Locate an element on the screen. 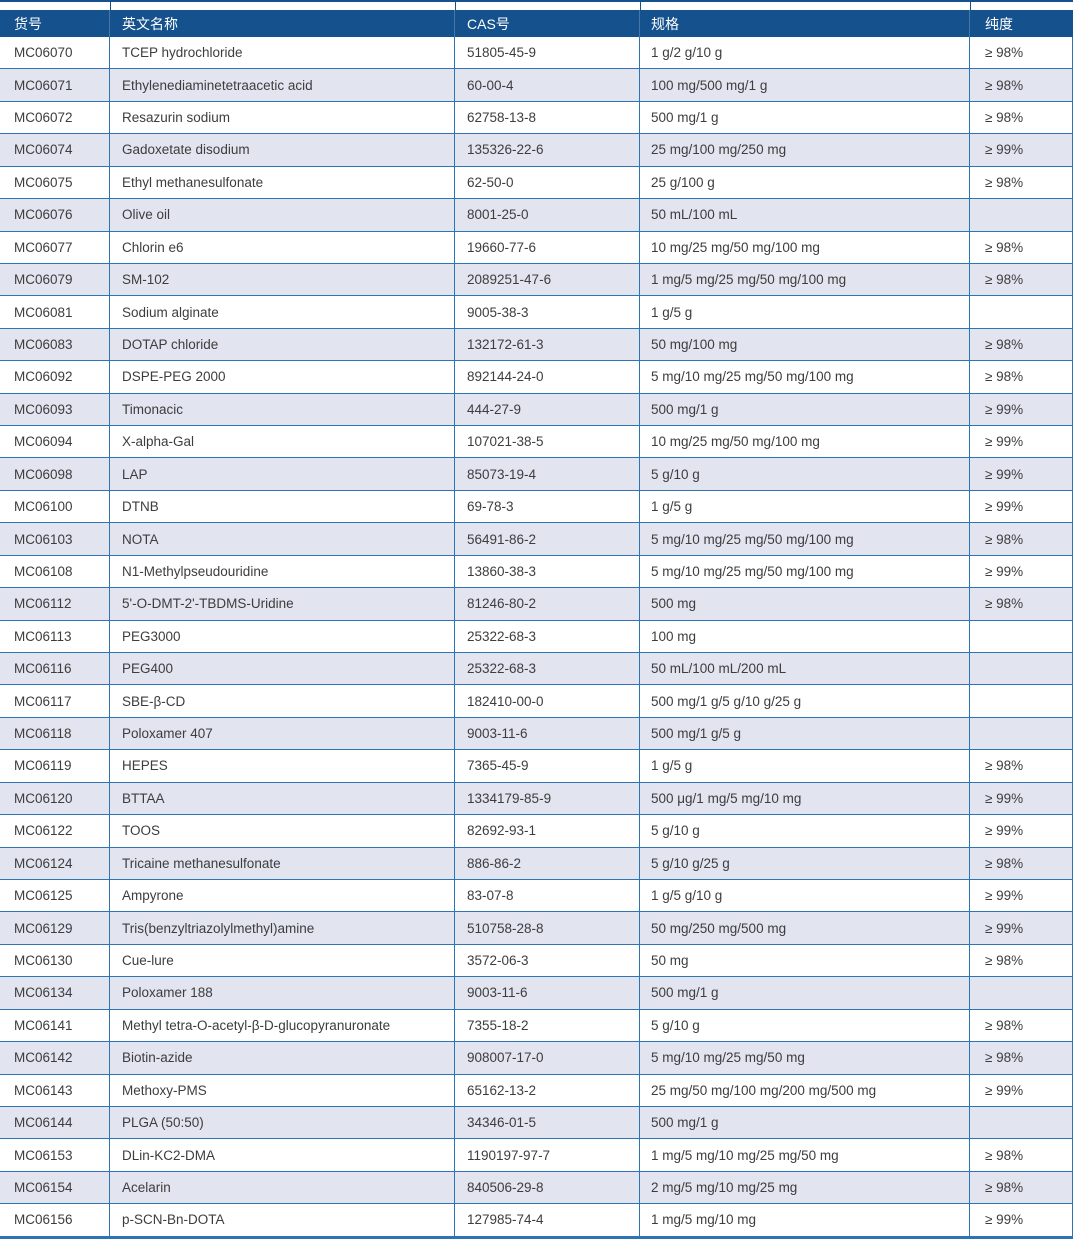  cas-no-cell: 9003-11-6 is located at coordinates (547, 993).